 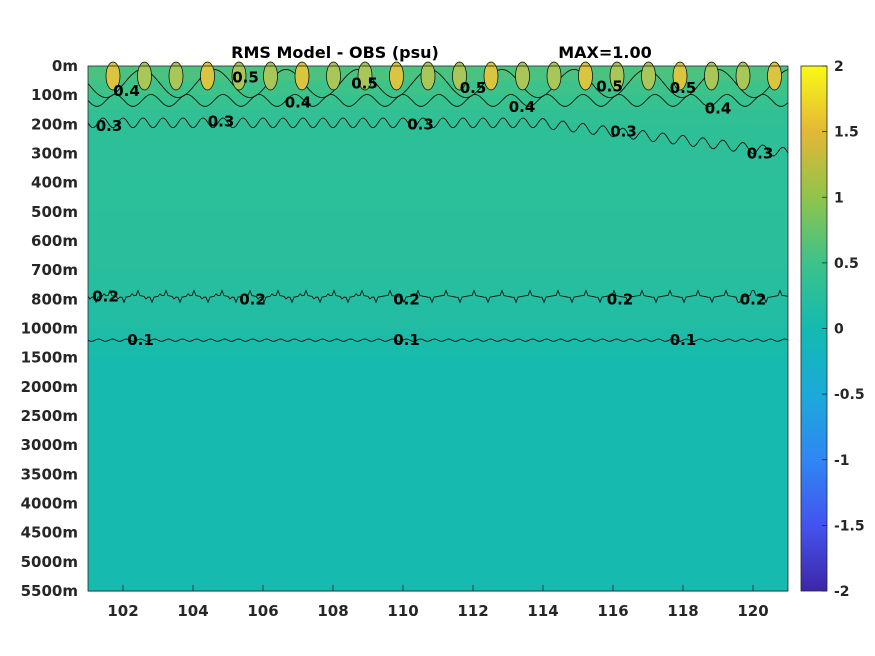 I want to click on y-tick-label: 200m, so click(x=54, y=124).